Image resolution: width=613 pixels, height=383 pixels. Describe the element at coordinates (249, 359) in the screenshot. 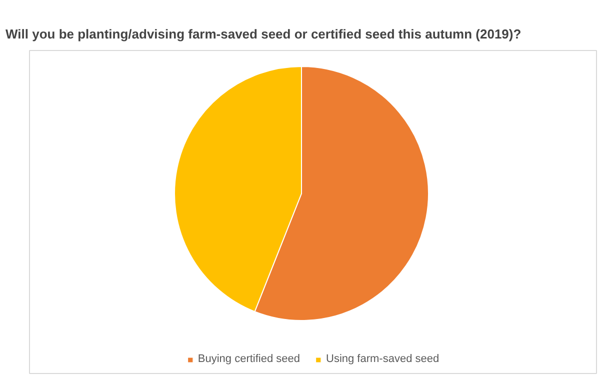

I see `legend-label: Buying certified seed` at that location.